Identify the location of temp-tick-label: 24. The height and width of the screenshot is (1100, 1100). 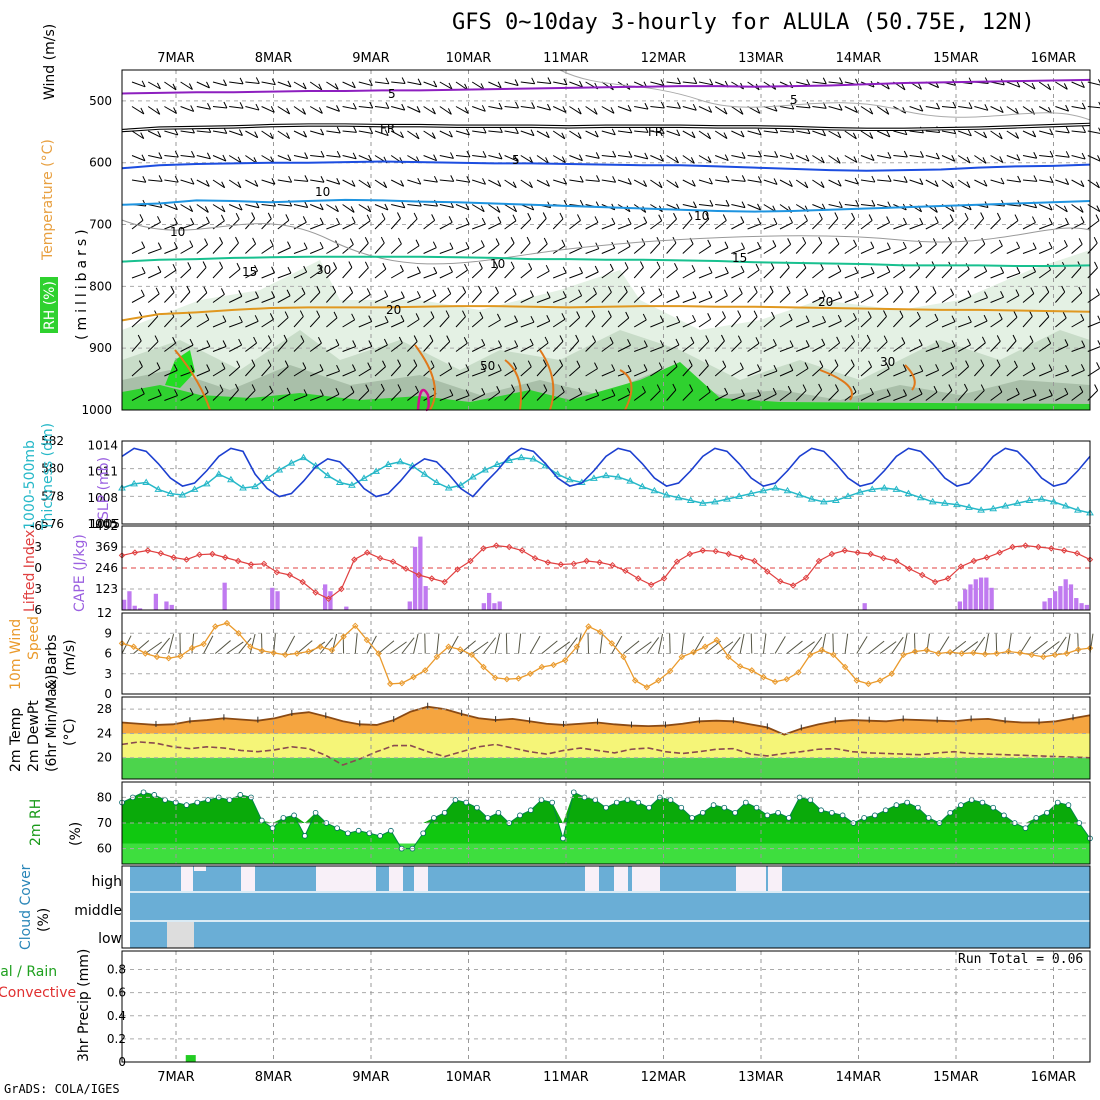
(104, 733).